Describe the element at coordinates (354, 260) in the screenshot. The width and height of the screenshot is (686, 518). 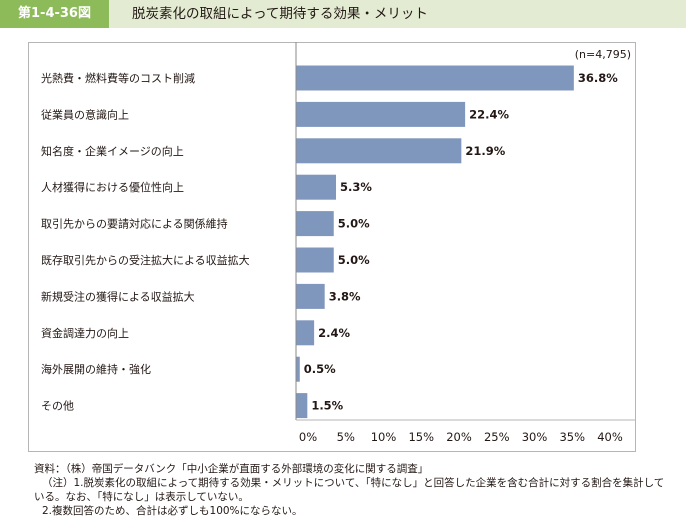
I see `value-label-6: 5.0%` at that location.